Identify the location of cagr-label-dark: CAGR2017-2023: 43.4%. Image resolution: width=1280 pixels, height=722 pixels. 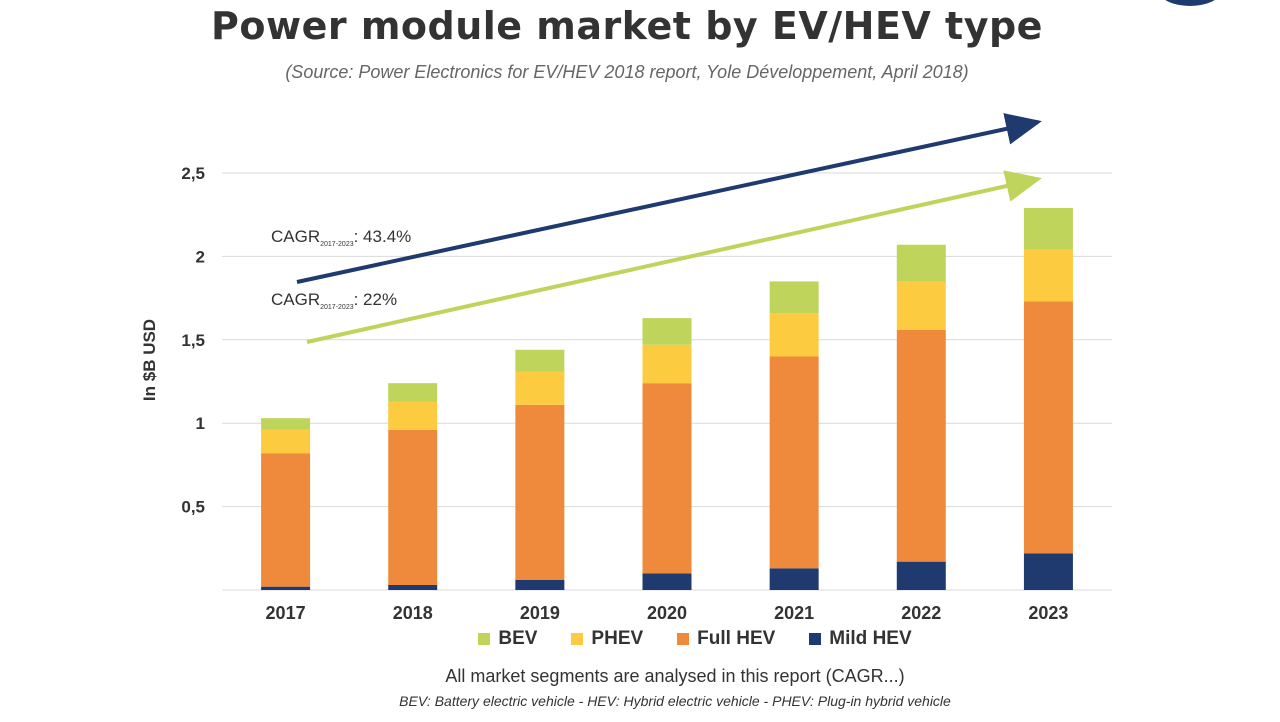
(341, 237).